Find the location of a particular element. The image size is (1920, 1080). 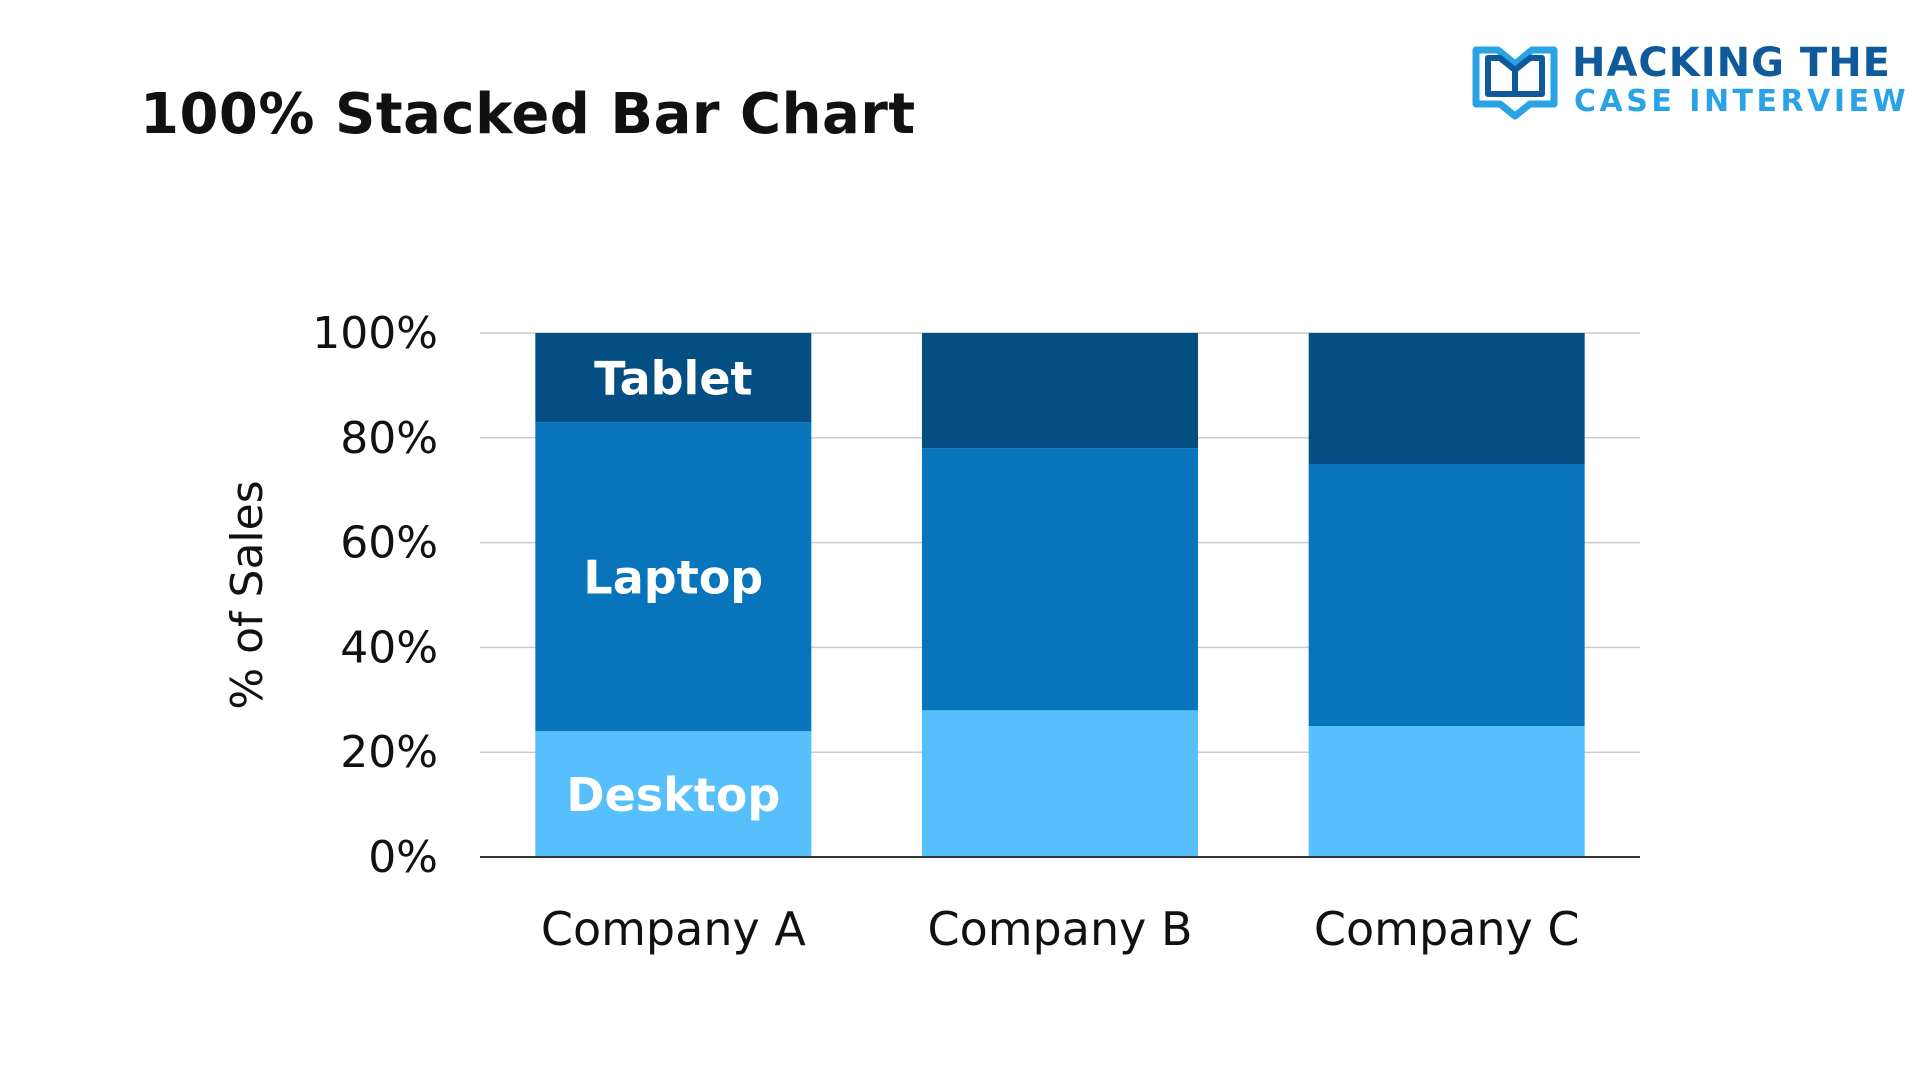

open-book-icon is located at coordinates (1515, 83).